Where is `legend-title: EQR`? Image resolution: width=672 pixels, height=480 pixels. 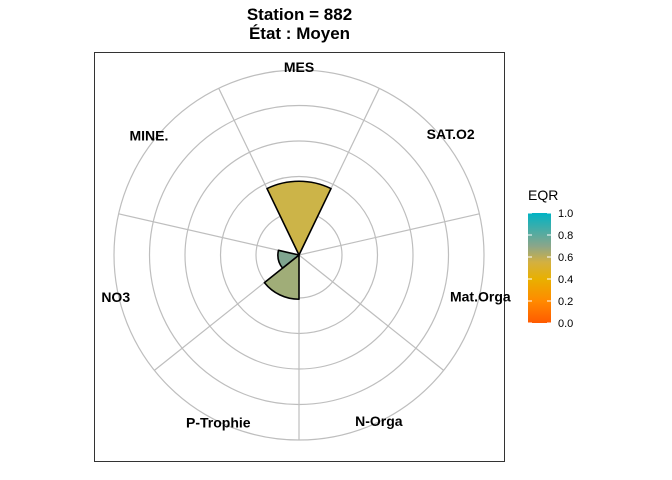 legend-title: EQR is located at coordinates (543, 195).